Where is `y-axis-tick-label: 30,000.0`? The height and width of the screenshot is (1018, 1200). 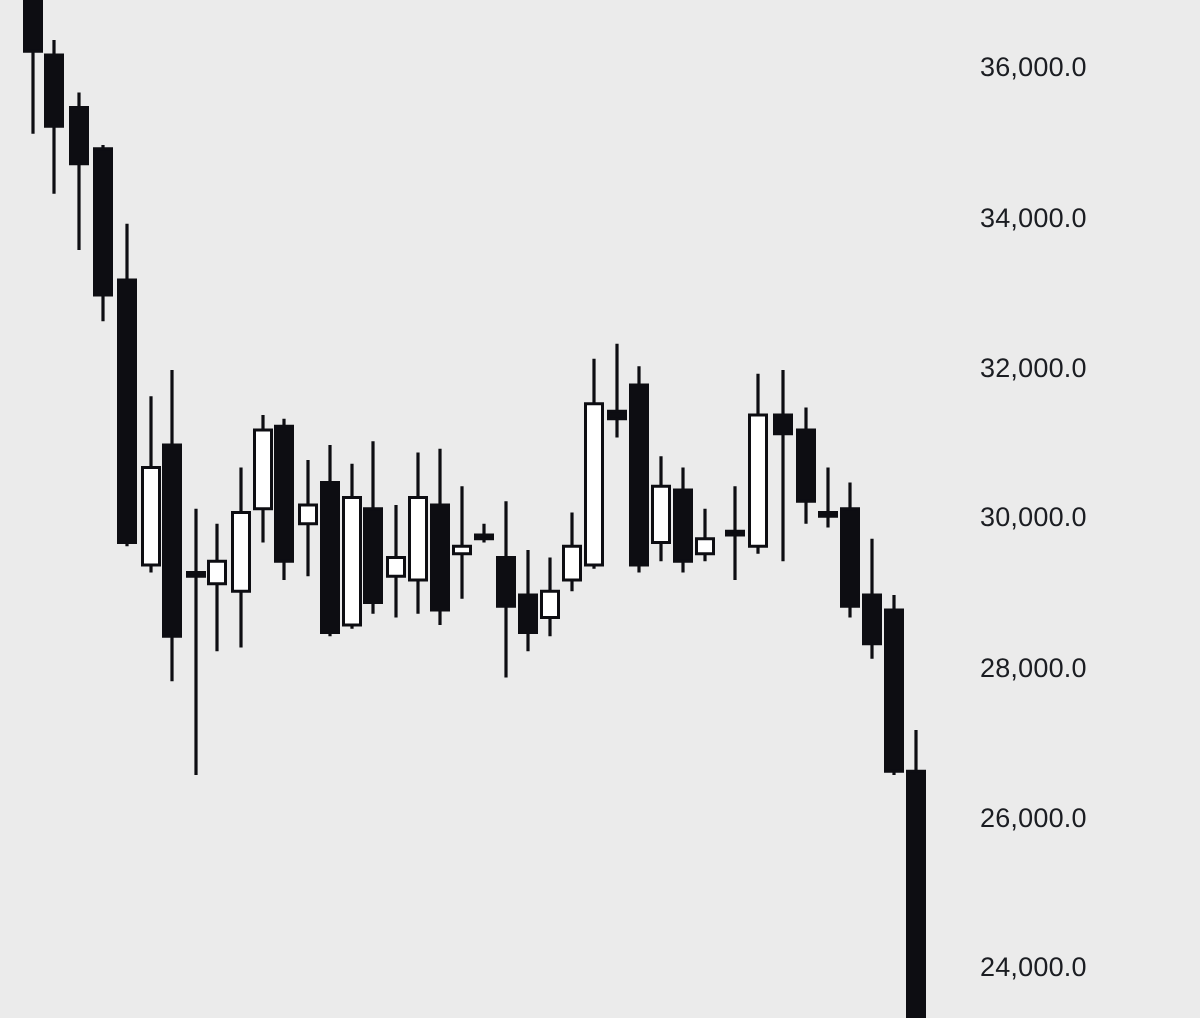
y-axis-tick-label: 30,000.0 is located at coordinates (1033, 517).